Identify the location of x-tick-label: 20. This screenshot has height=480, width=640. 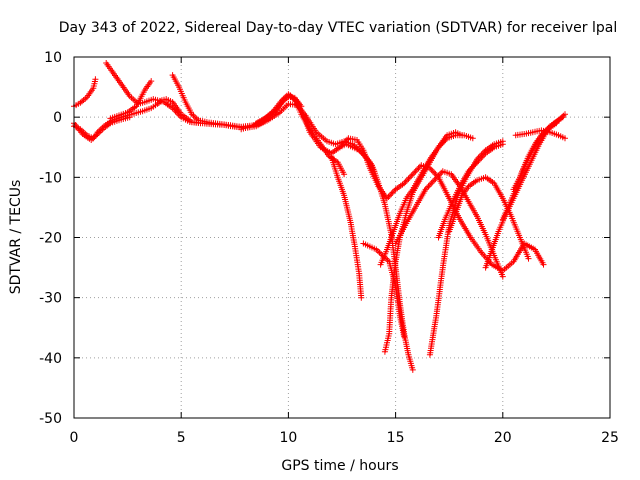
(503, 438).